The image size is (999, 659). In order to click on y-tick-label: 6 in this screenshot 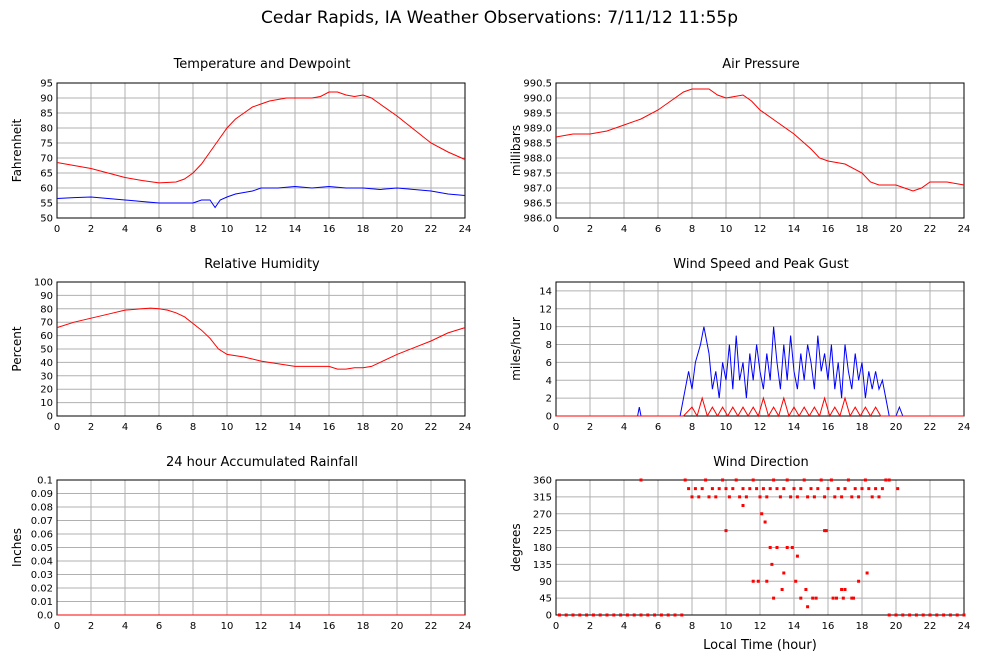, I will do `click(549, 363)`.